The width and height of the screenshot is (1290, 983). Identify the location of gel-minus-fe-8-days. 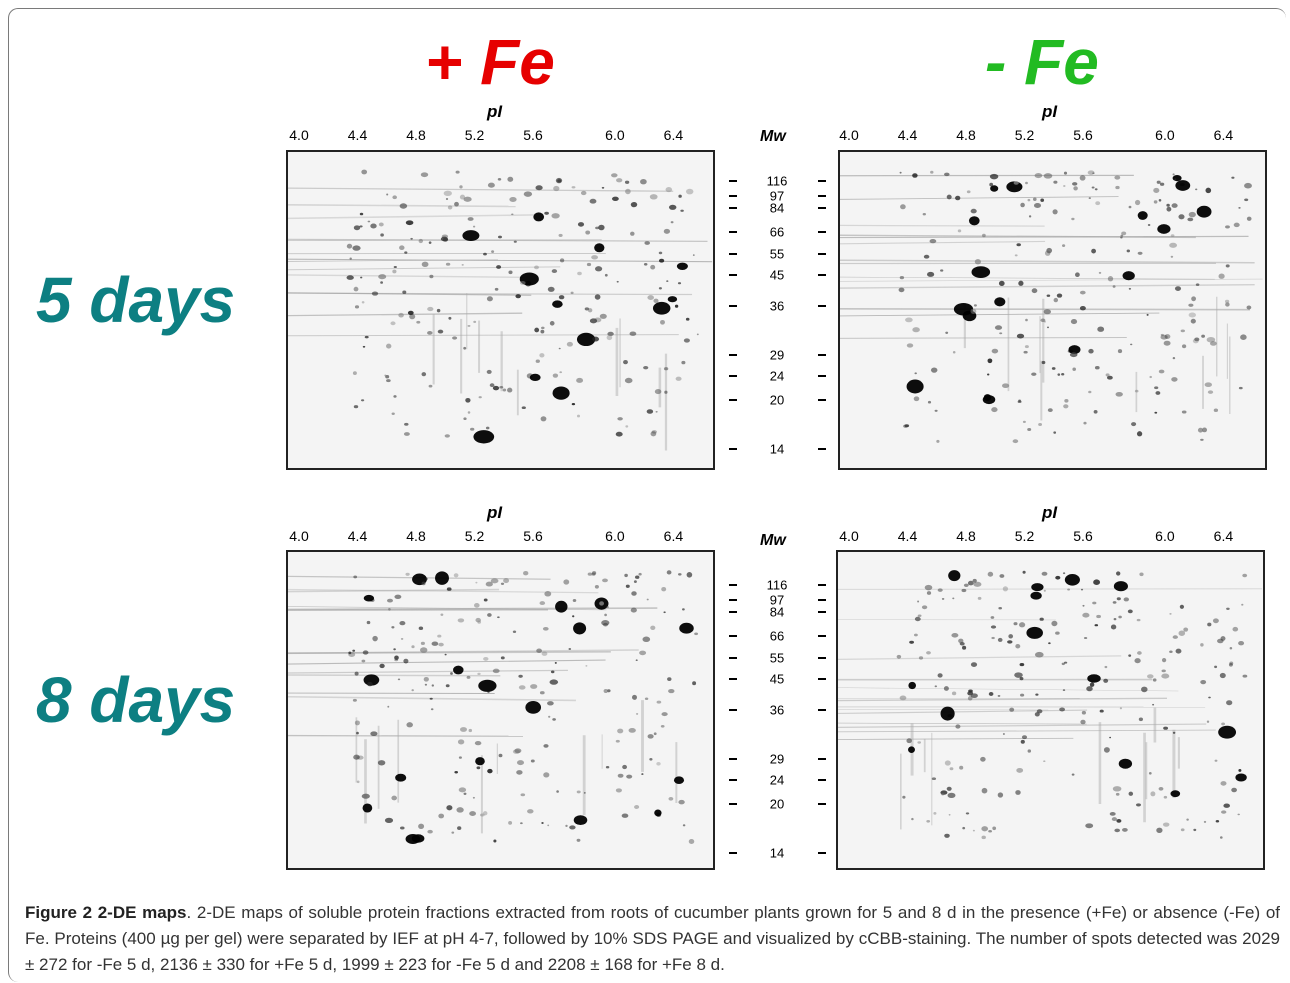
(1050, 710).